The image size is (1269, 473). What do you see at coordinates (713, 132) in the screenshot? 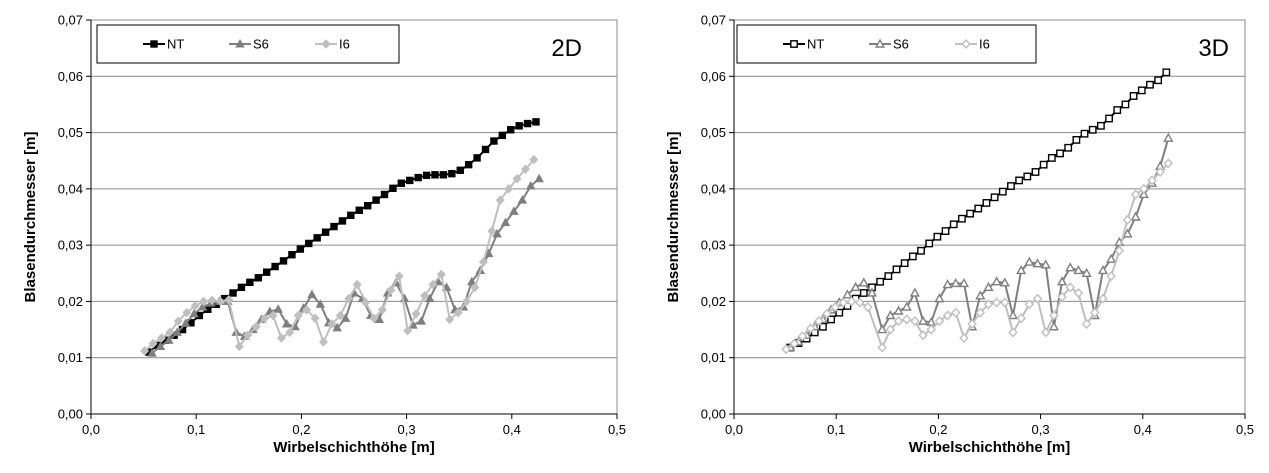
I see `y-tick-label: 0,05` at bounding box center [713, 132].